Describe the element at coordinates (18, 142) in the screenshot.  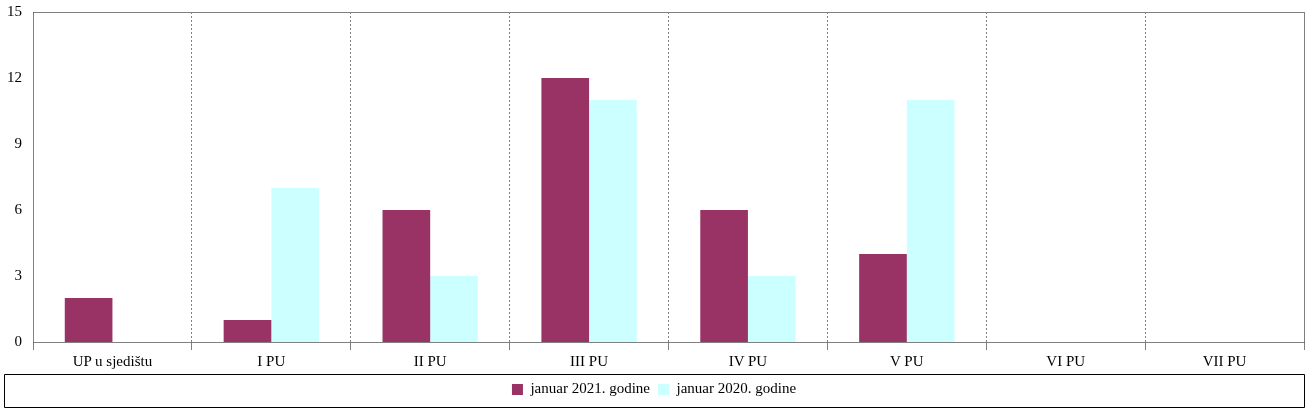
I see `y-tick-label: 9` at that location.